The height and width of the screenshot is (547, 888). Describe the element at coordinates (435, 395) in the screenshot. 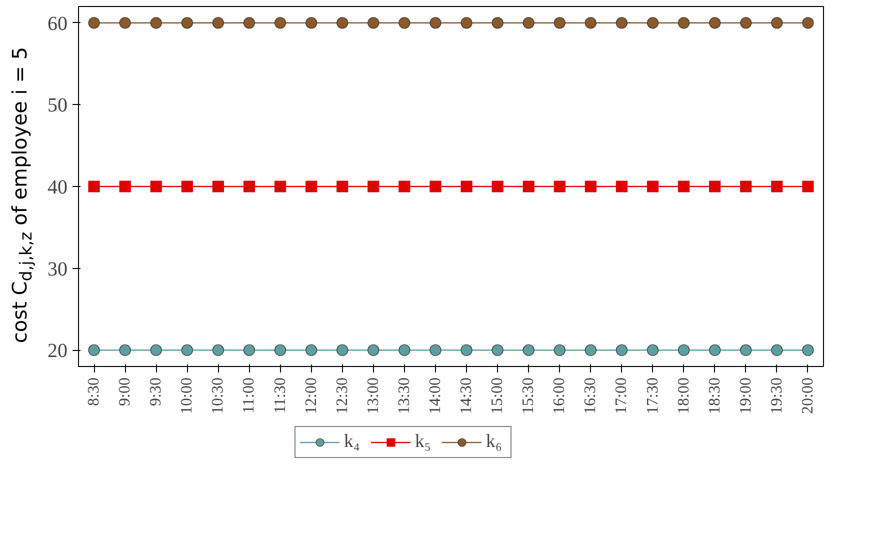

I see `x-tick-label: 14:00` at that location.